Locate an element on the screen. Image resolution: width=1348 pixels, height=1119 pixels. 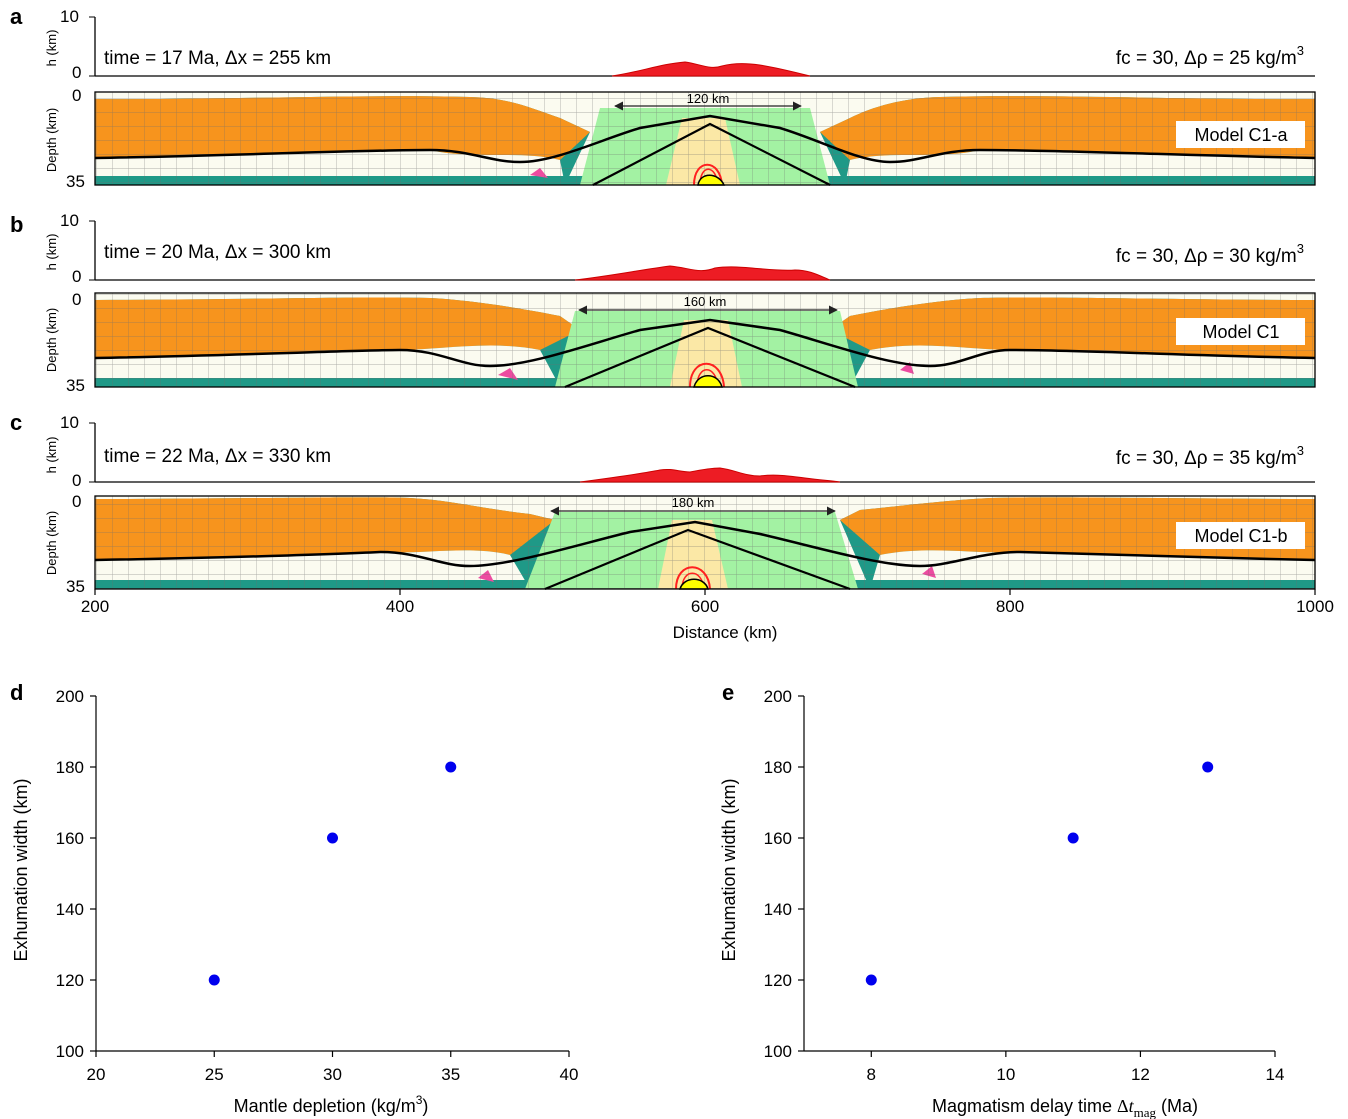
h-tick-bottom-a: 0 is located at coordinates (76, 72).